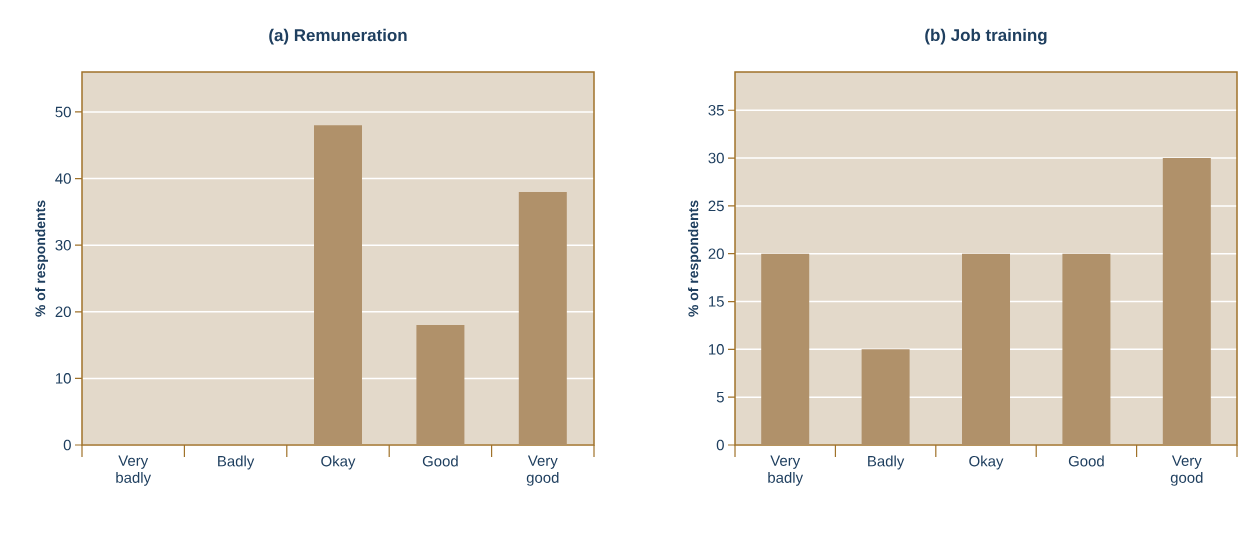 The image size is (1239, 537). I want to click on y-tick-label: 25, so click(716, 206).